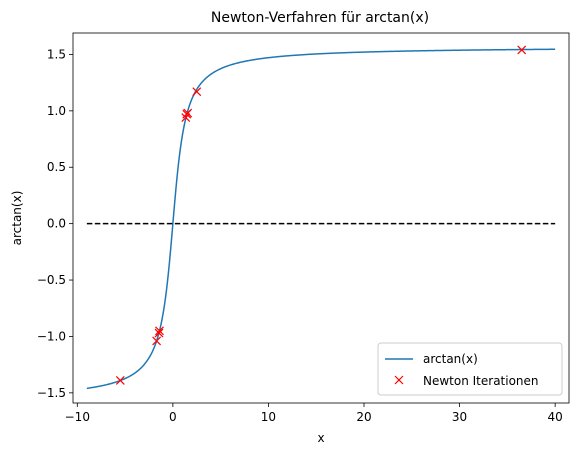 The width and height of the screenshot is (578, 455). I want to click on y-tick-label: 0.5, so click(56, 167).